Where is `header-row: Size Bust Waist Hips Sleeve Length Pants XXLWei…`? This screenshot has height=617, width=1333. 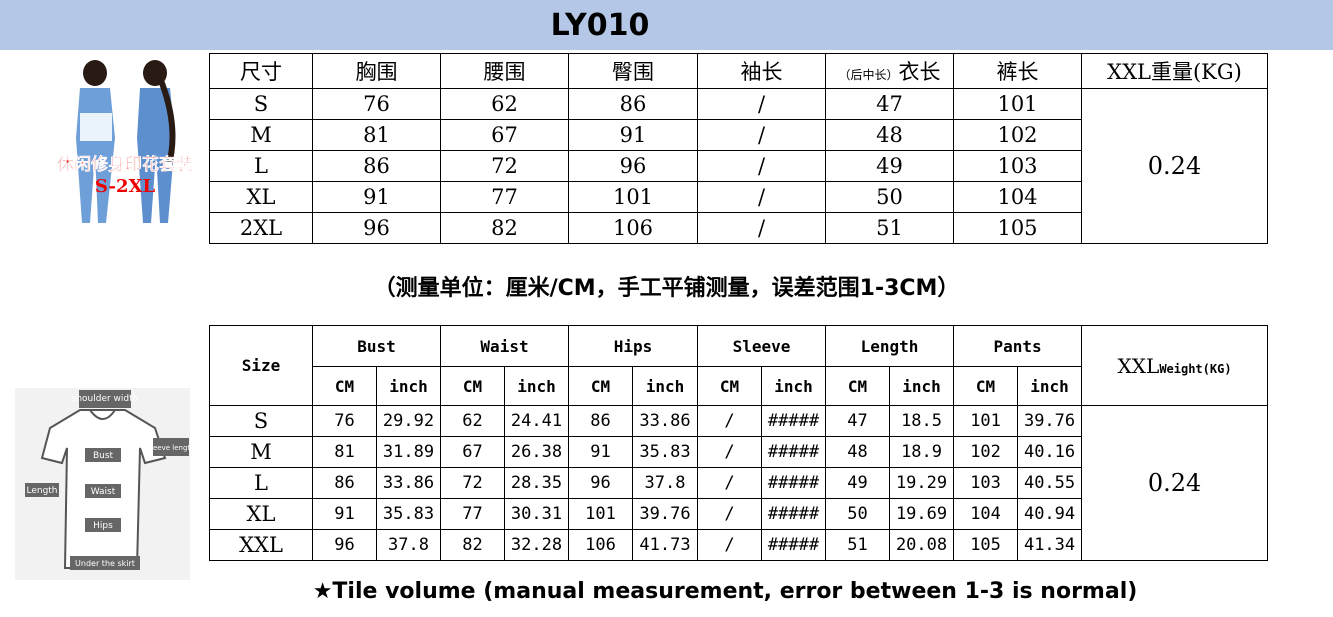 header-row: Size Bust Waist Hips Sleeve Length Pants XXLWei… is located at coordinates (739, 365).